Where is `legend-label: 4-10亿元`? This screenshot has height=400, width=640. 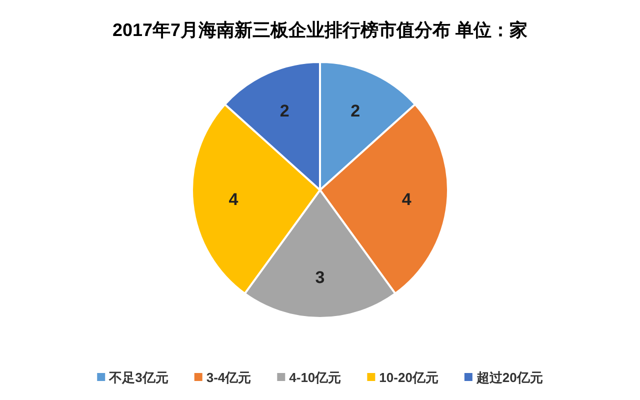 legend-label: 4-10亿元 is located at coordinates (315, 377).